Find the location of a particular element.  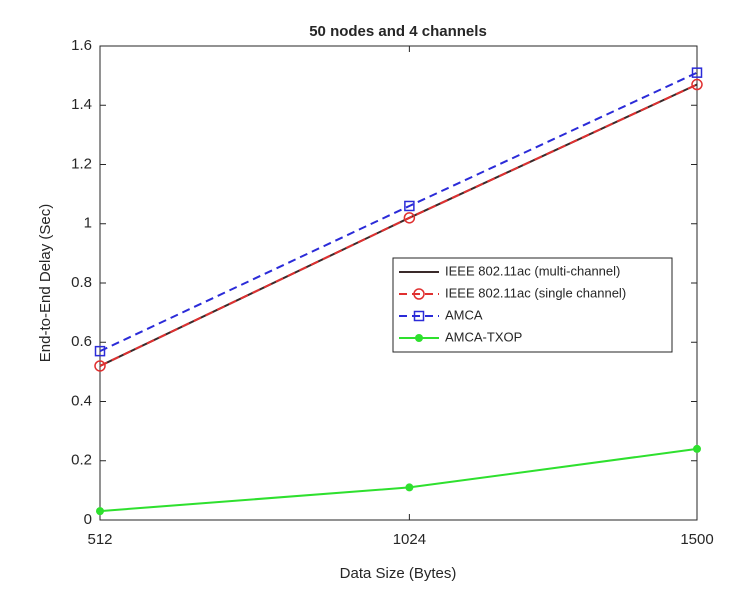

y-tick-label: 1 is located at coordinates (88, 223).